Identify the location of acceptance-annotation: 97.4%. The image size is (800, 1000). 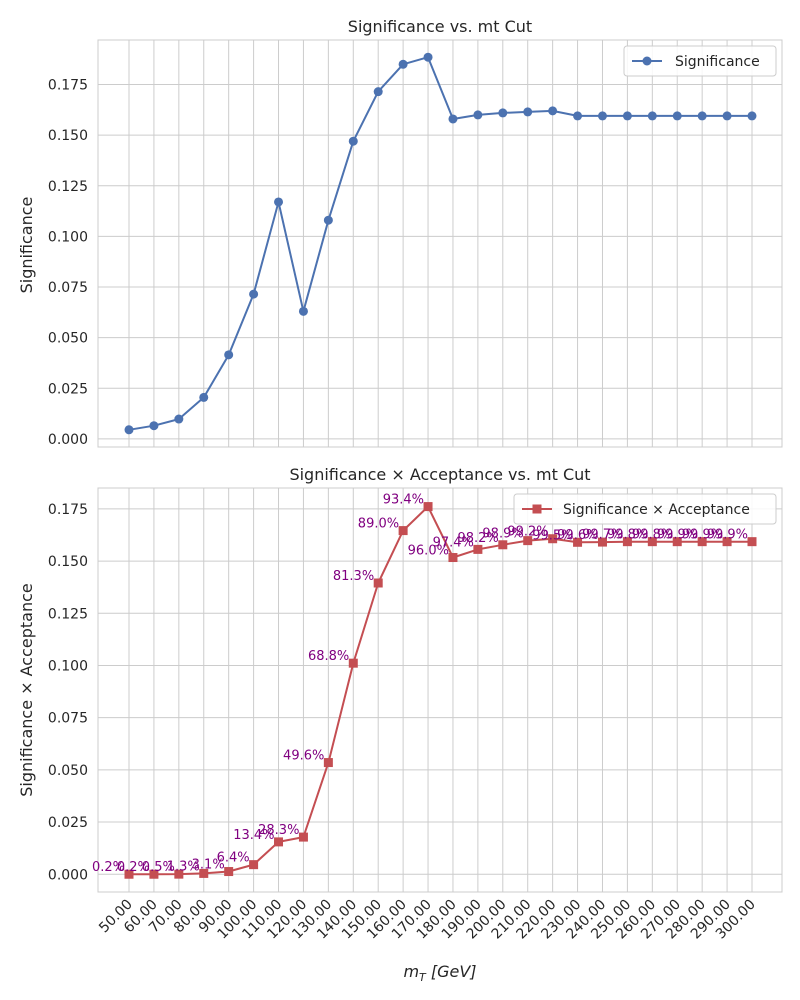
(453, 542).